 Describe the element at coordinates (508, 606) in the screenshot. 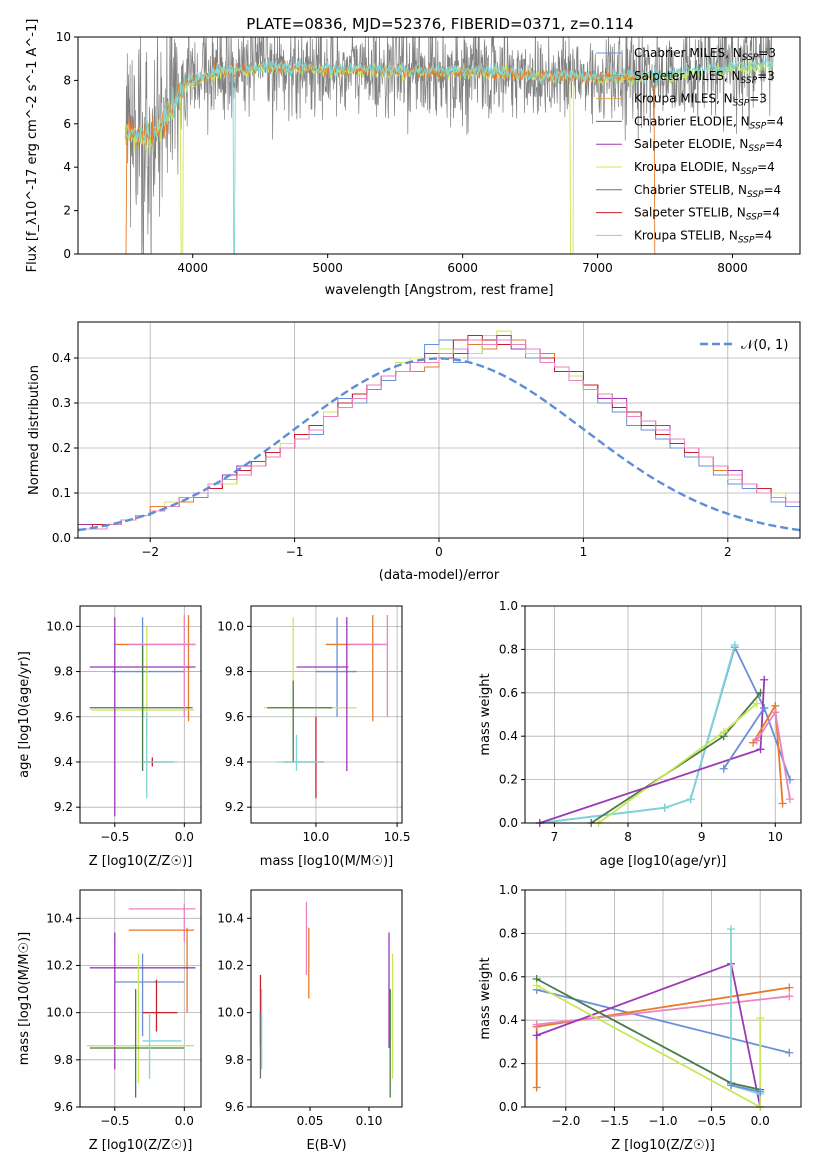

I see `y-tick-label: 1.0` at that location.